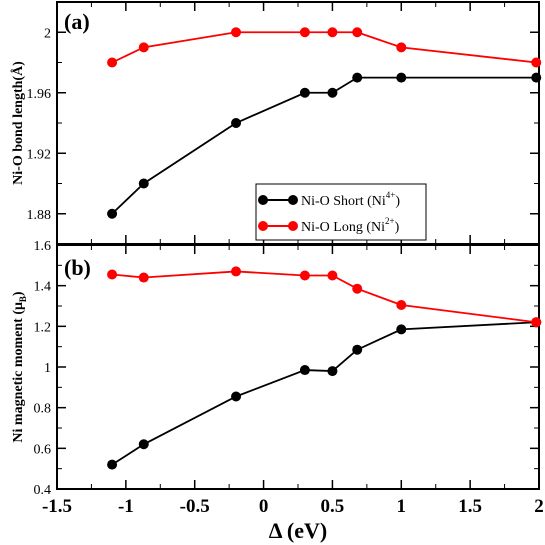 The height and width of the screenshot is (545, 545). What do you see at coordinates (43, 409) in the screenshot?
I see `y-tick-label-b: 0.8` at bounding box center [43, 409].